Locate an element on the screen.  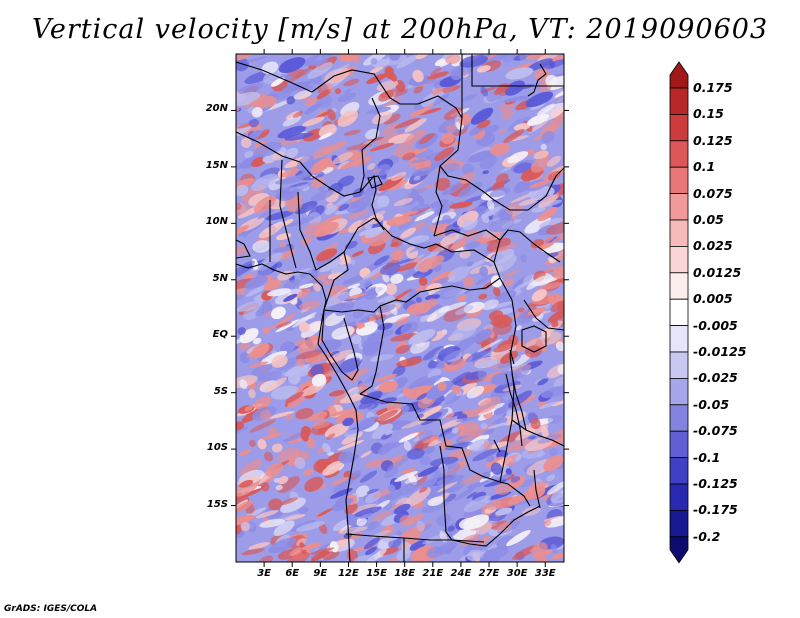
lat-label: 5N is located at coordinates (220, 278).